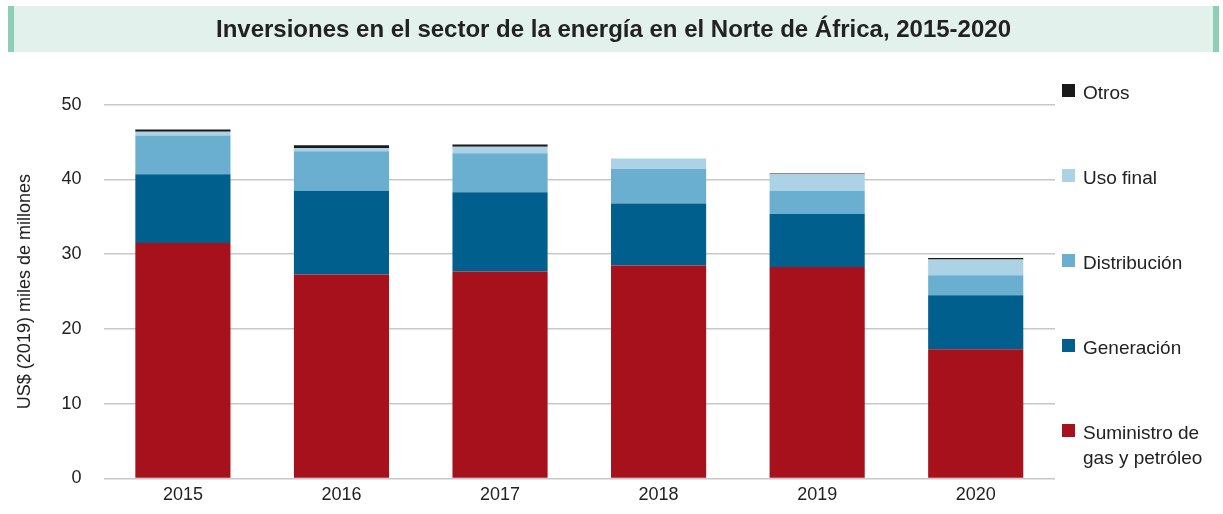  Describe the element at coordinates (613, 29) in the screenshot. I see `chart-title: Inversiones en el sector de la energía en el Norte de África, 2015-2020` at that location.